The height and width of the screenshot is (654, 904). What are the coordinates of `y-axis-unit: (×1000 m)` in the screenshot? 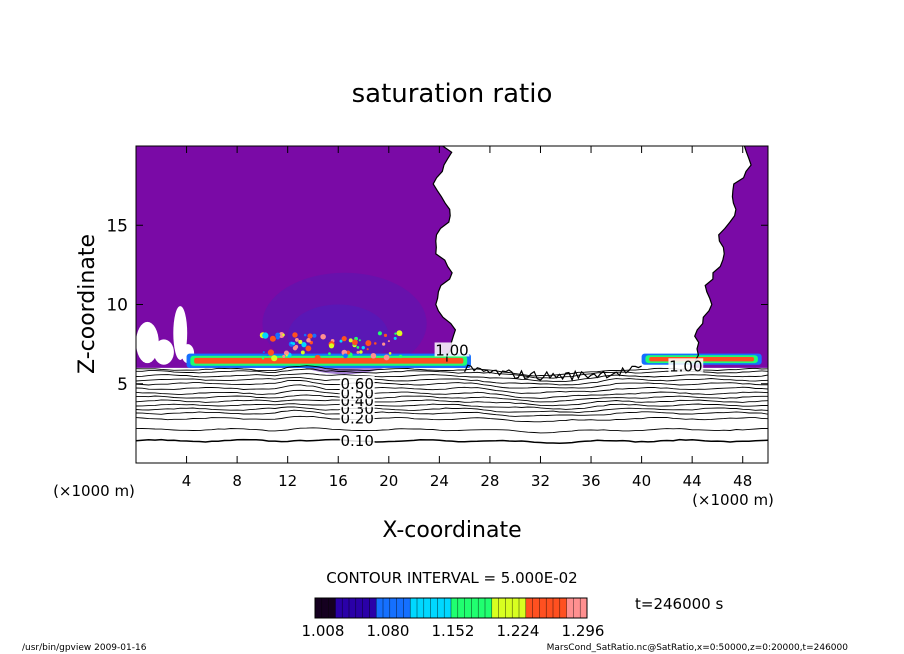 It's located at (94, 491).